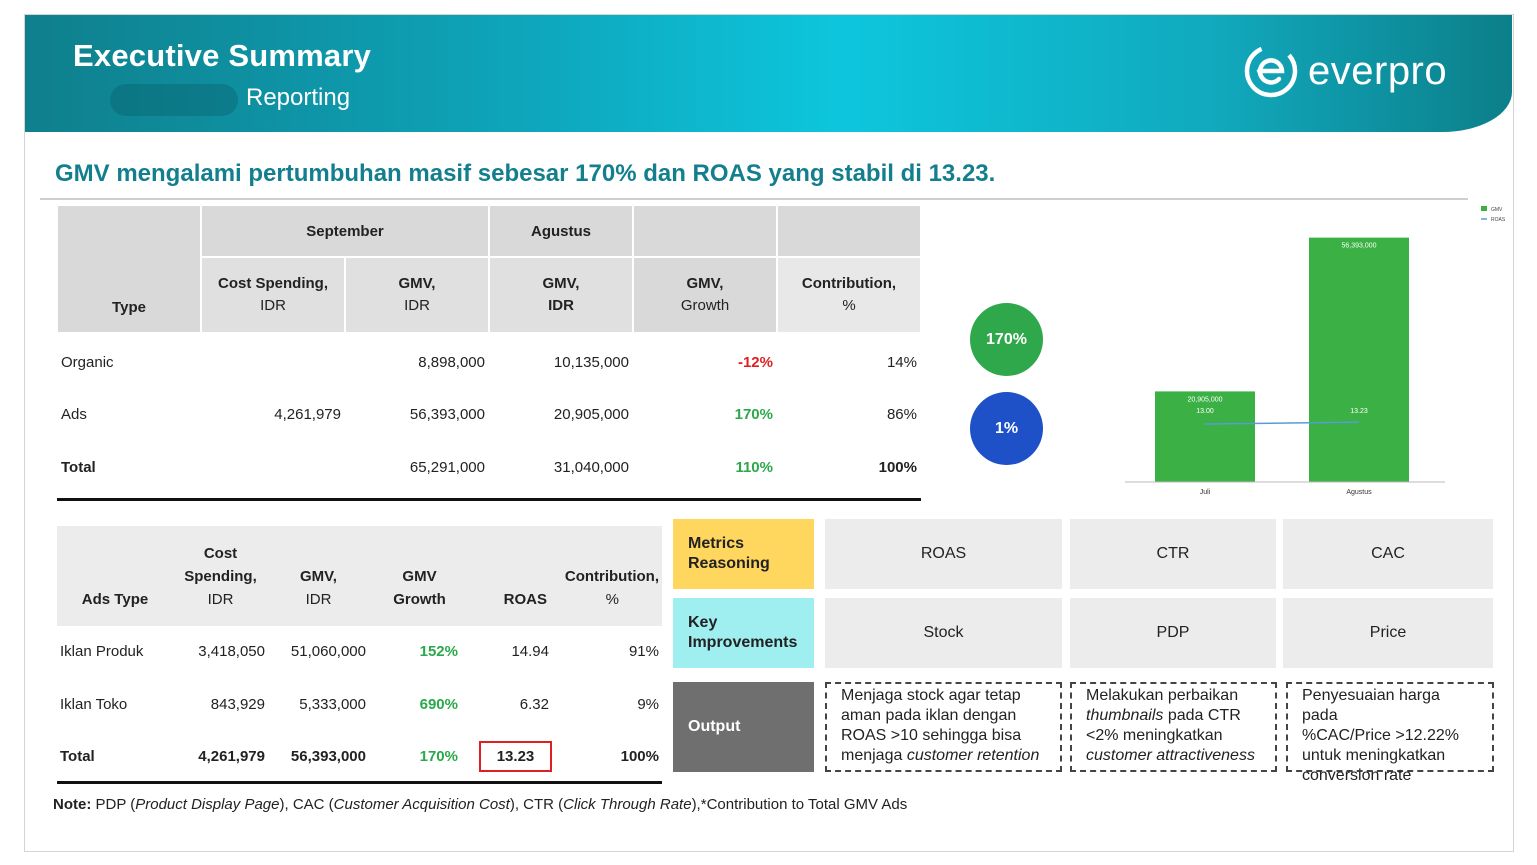 The width and height of the screenshot is (1537, 865). Describe the element at coordinates (115, 599) in the screenshot. I see `col-ads-type: Ads Type` at that location.